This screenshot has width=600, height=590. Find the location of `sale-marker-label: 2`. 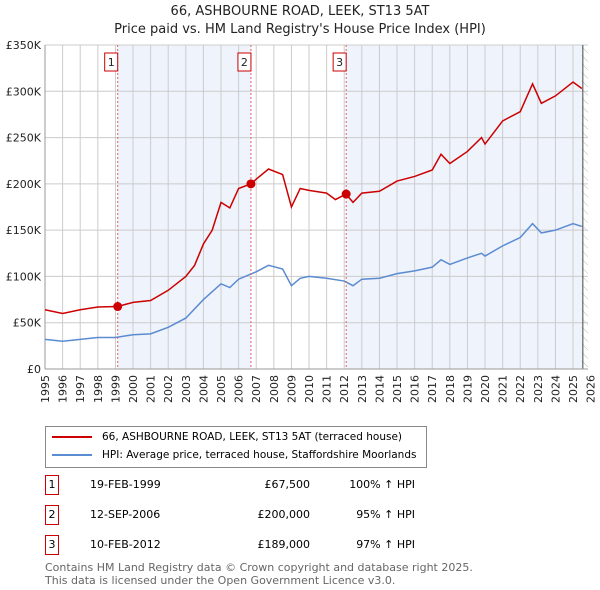

sale-marker-label: 2 is located at coordinates (244, 62).